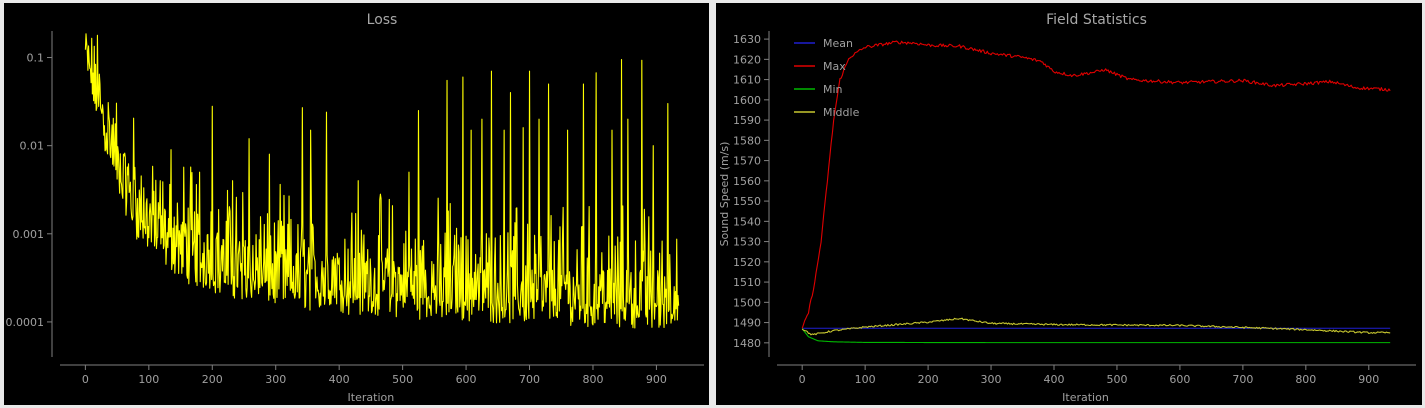  I want to click on loss-x-tick-label: 300, so click(275, 379).